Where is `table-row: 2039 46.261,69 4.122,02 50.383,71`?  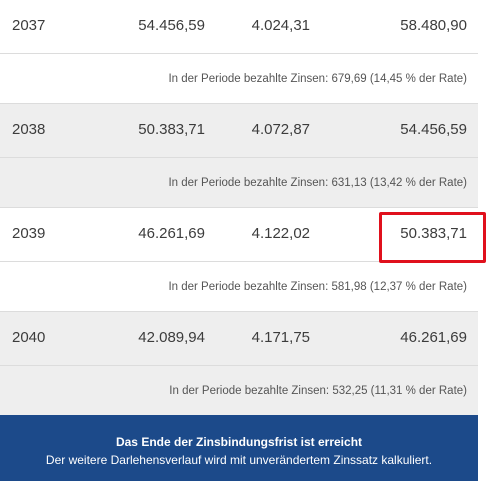 table-row: 2039 46.261,69 4.122,02 50.383,71 is located at coordinates (239, 235).